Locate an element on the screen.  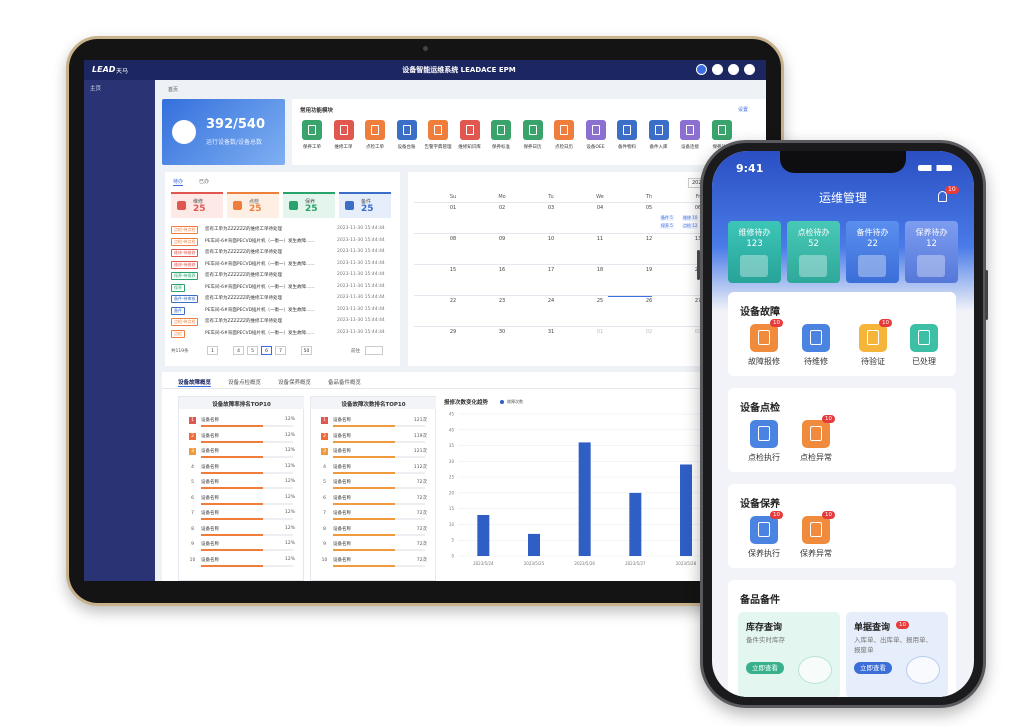
modules-settings: 设置 is located at coordinates (743, 110).